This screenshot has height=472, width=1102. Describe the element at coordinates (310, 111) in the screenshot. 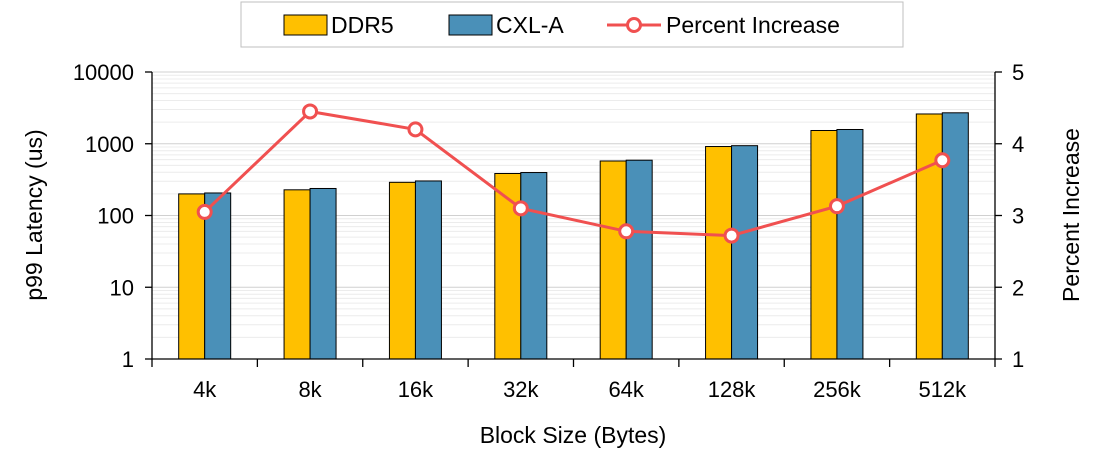

I see `percent-increase-point-8k` at that location.